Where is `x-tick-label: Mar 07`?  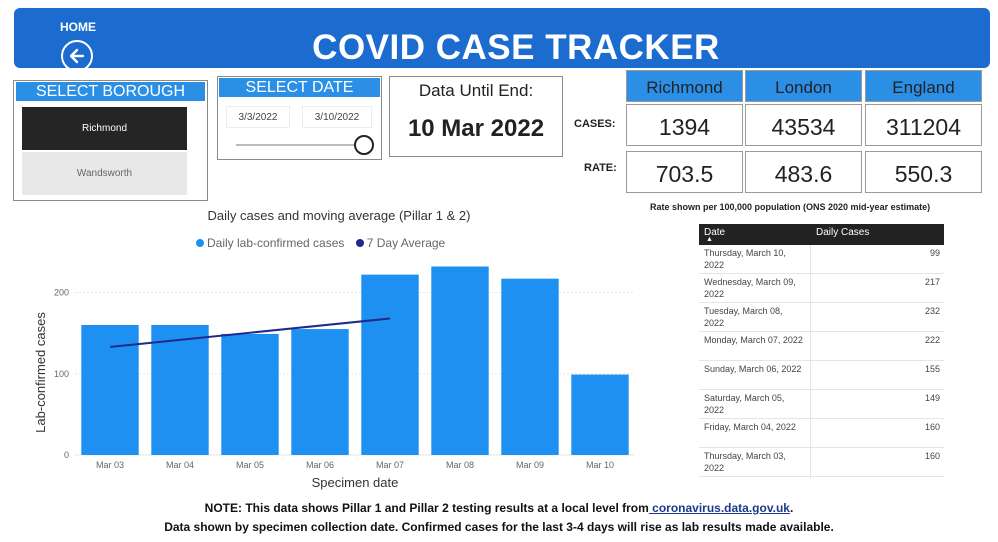
x-tick-label: Mar 07 is located at coordinates (390, 465).